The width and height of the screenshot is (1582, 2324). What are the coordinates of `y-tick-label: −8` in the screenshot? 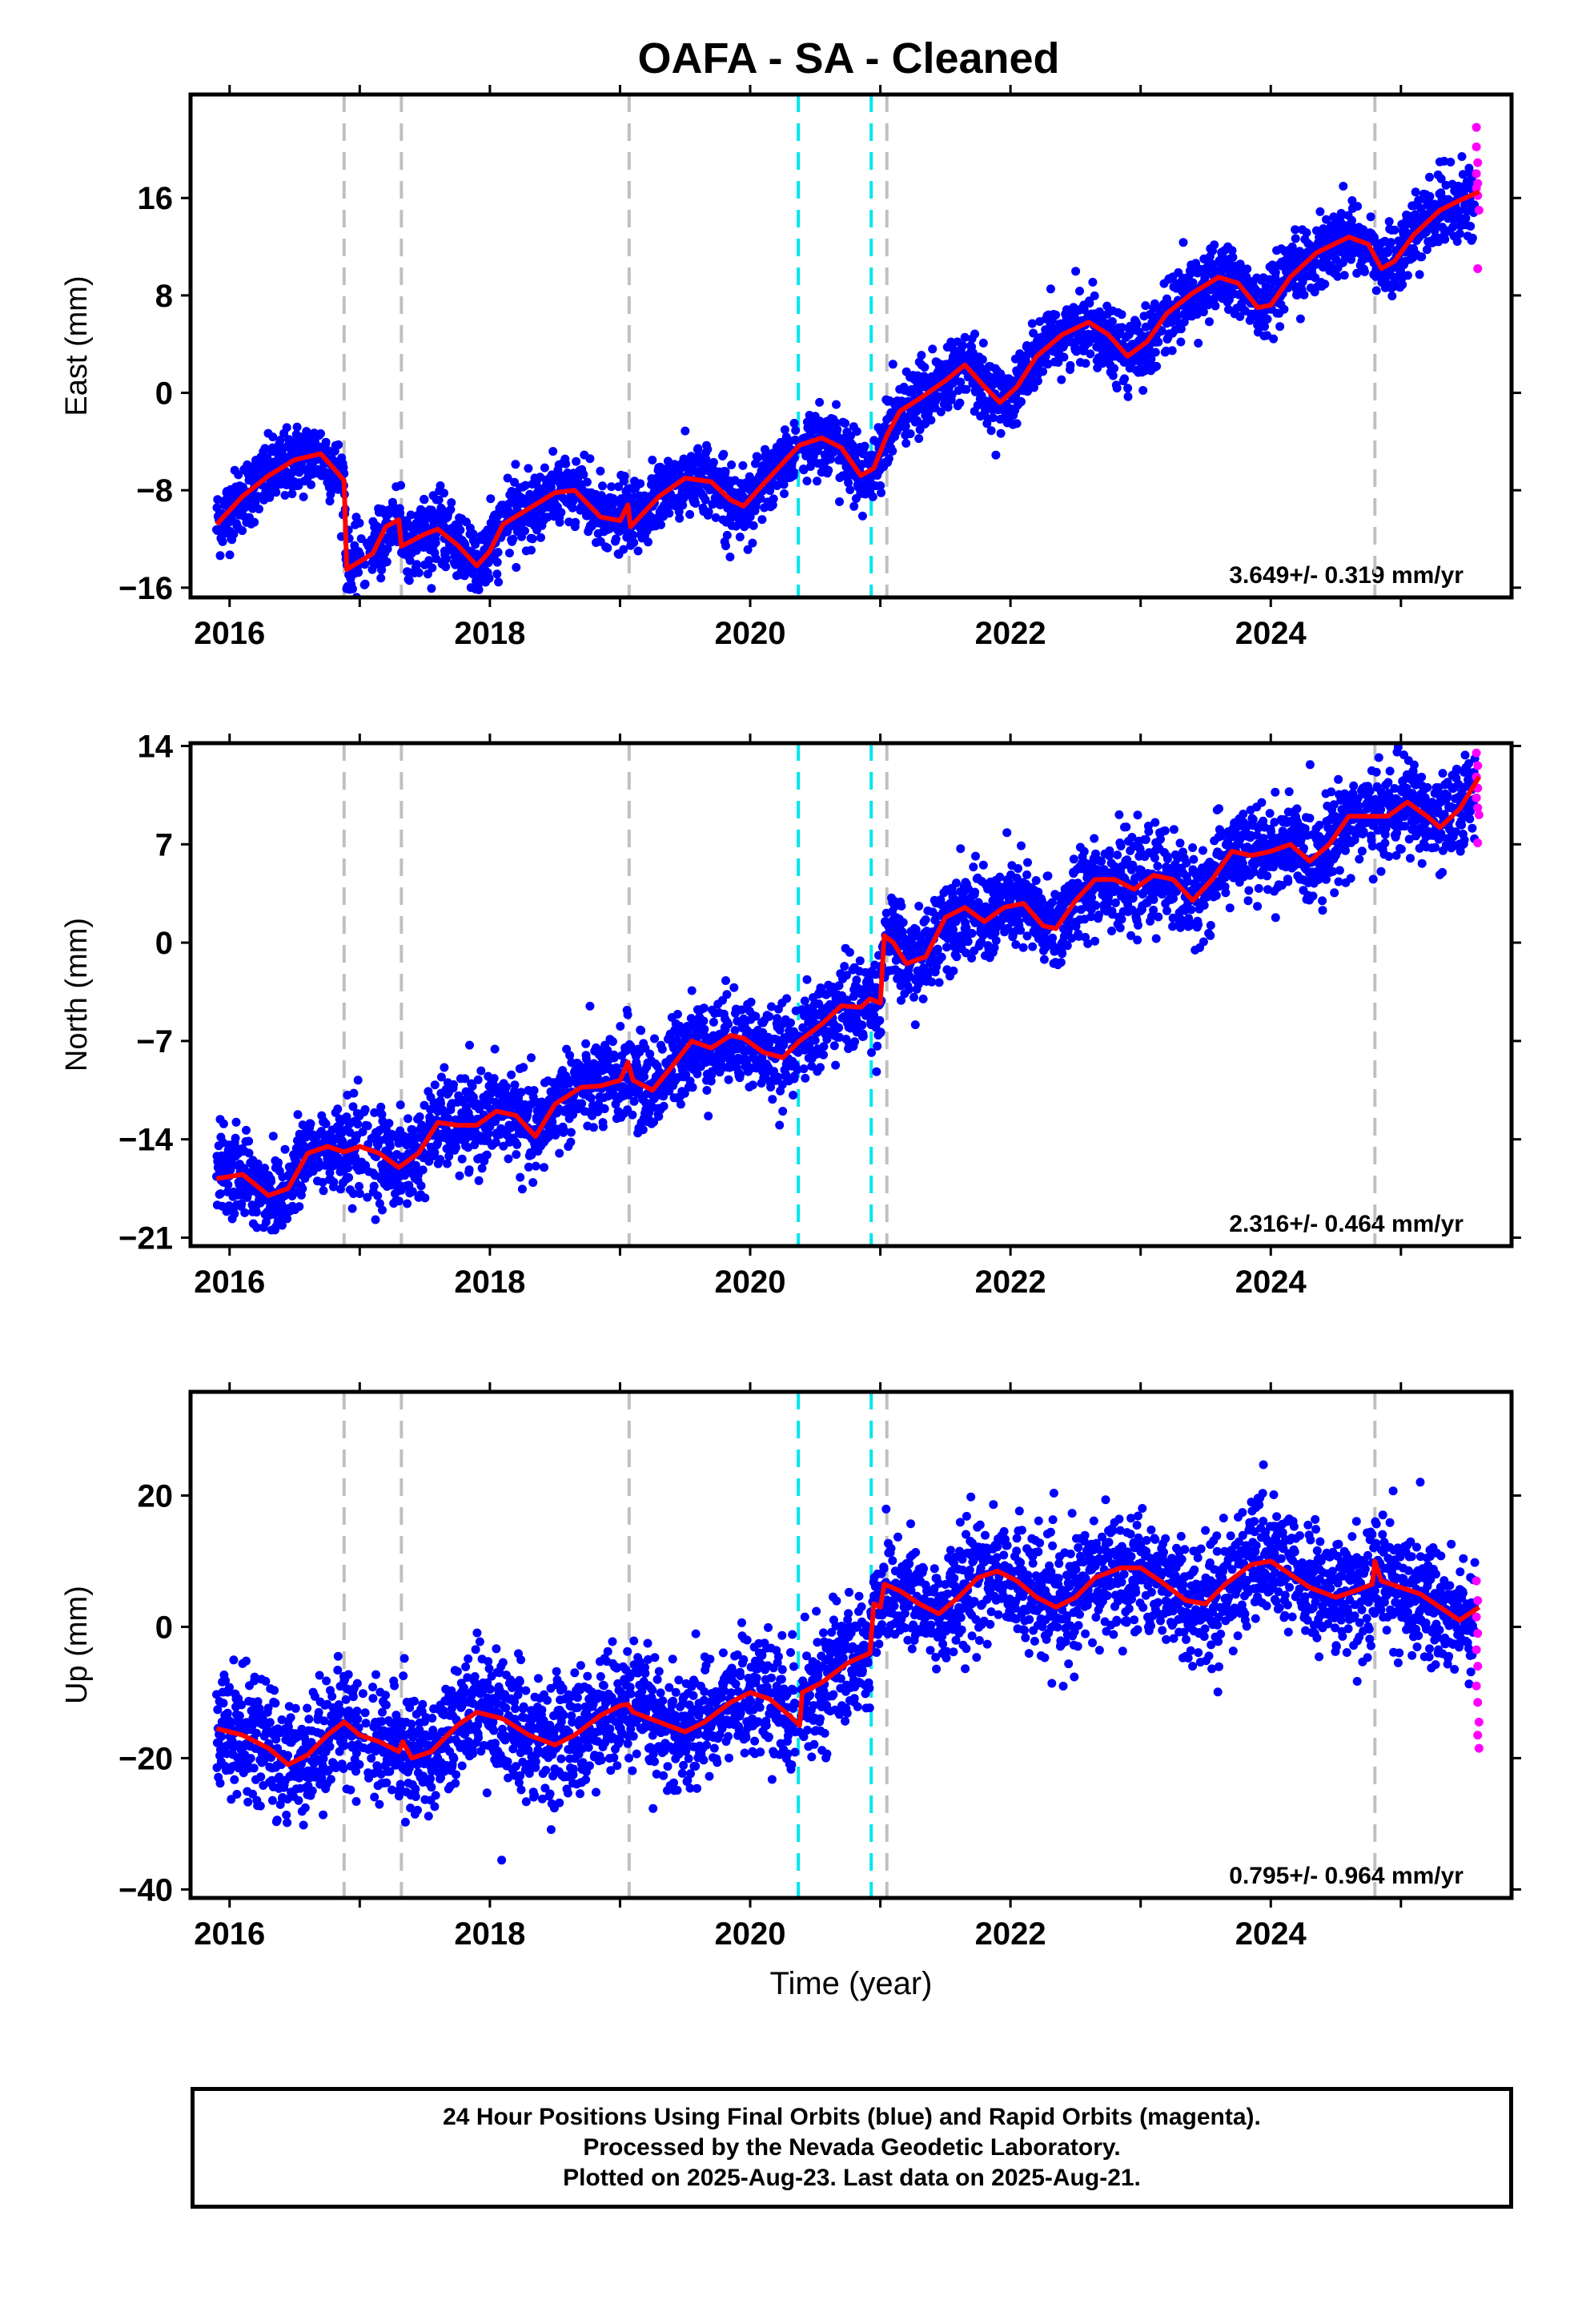 It's located at (154, 491).